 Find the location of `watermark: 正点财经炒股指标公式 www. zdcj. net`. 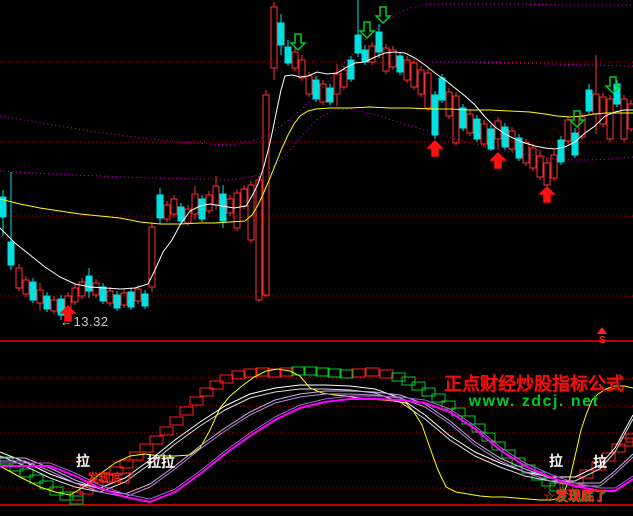

watermark: 正点财经炒股指标公式 www. zdcj. net is located at coordinates (534, 392).